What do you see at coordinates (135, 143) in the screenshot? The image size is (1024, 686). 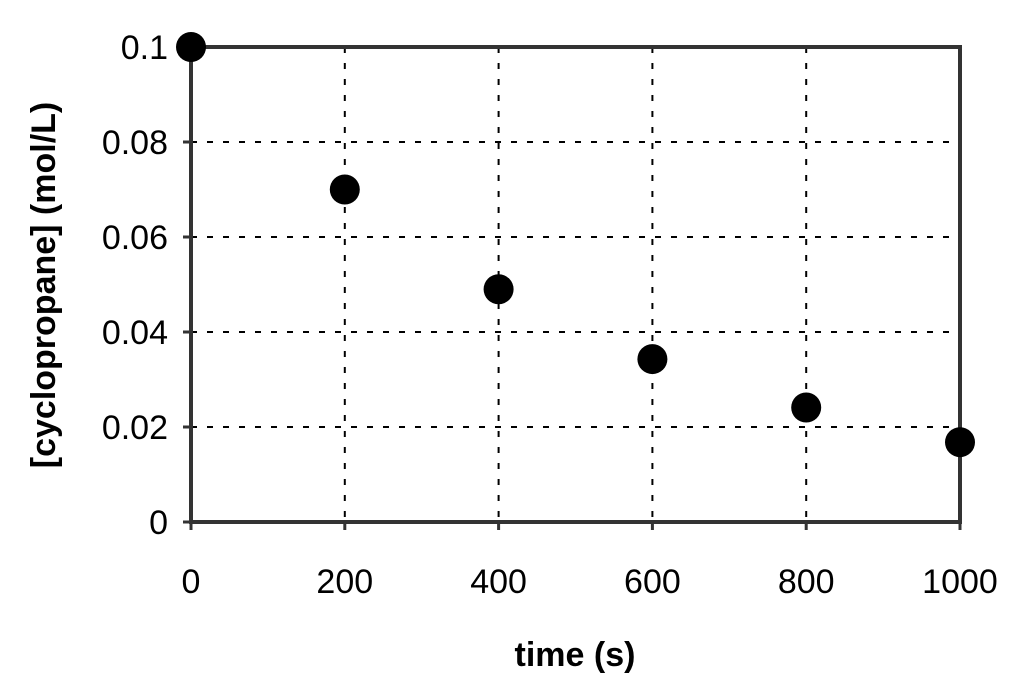 I see `y-tick-label: 0.08` at bounding box center [135, 143].